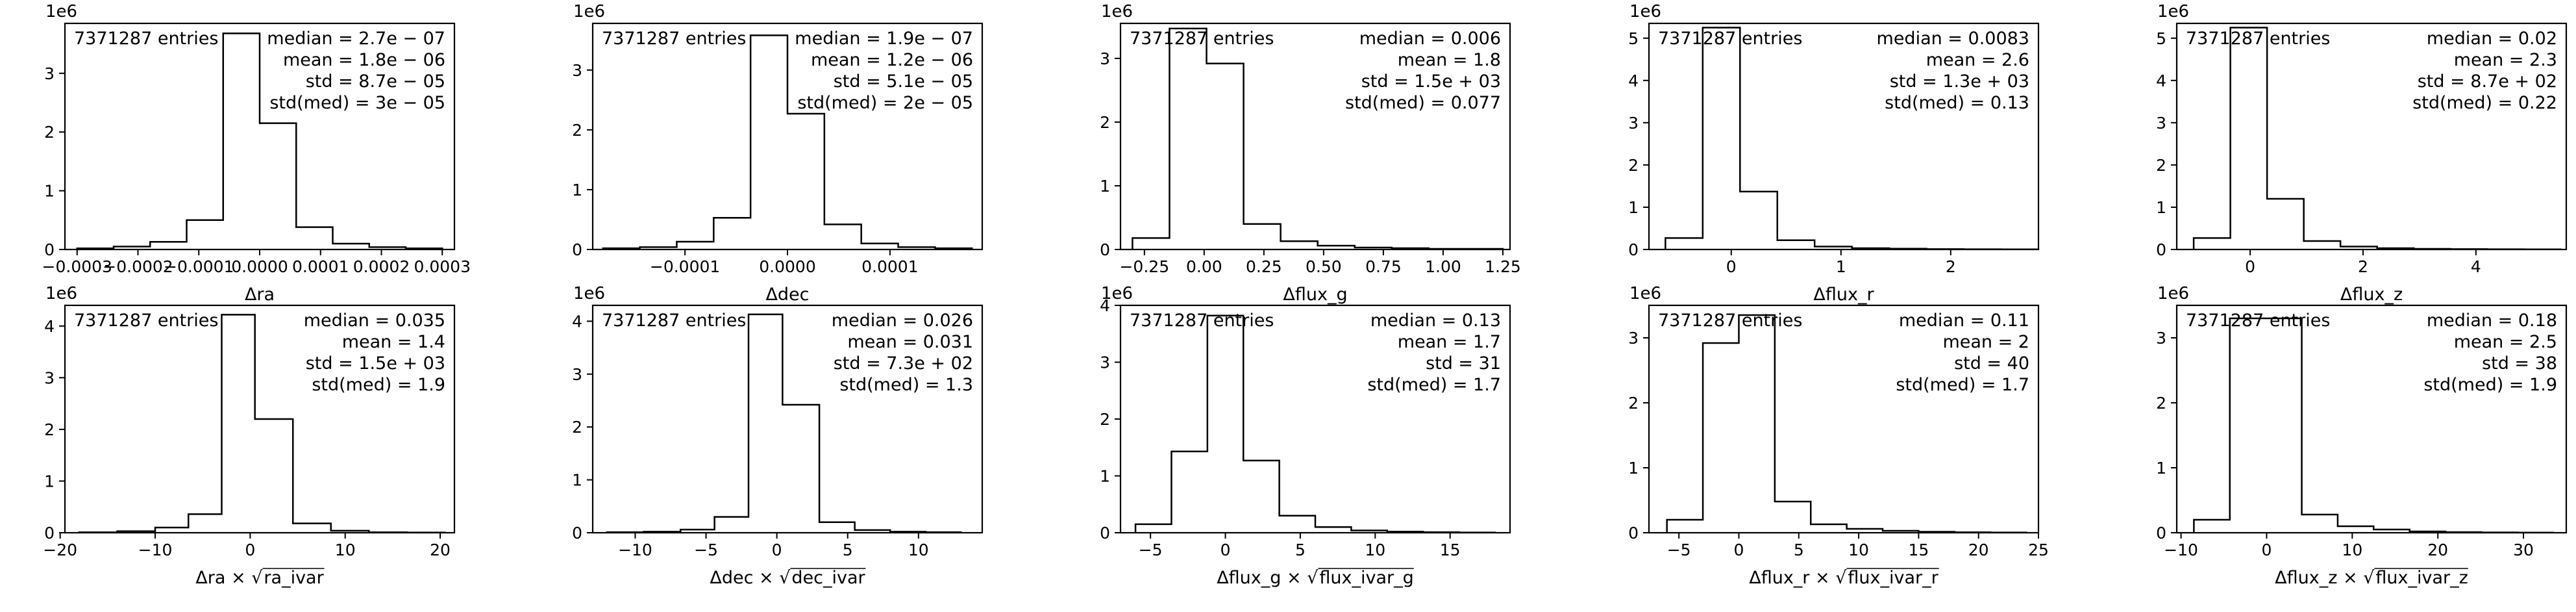 Image resolution: width=2576 pixels, height=612 pixels. I want to click on x-axis-label-main: Δflux_z, so click(2371, 295).